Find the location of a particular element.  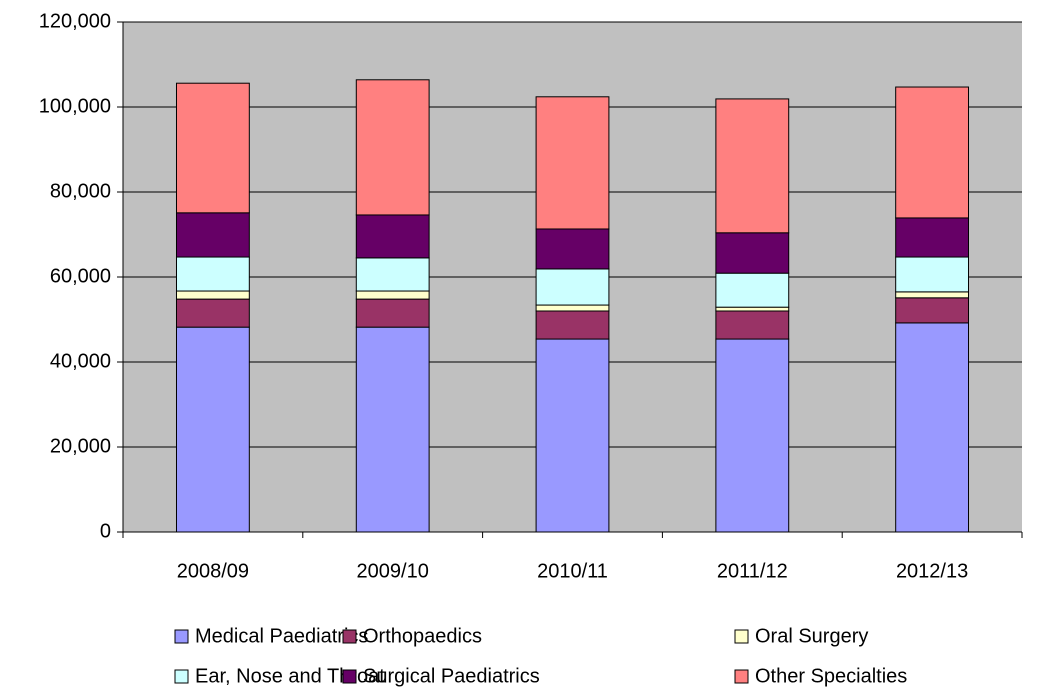

legend-label: Oral Surgery is located at coordinates (811, 636).